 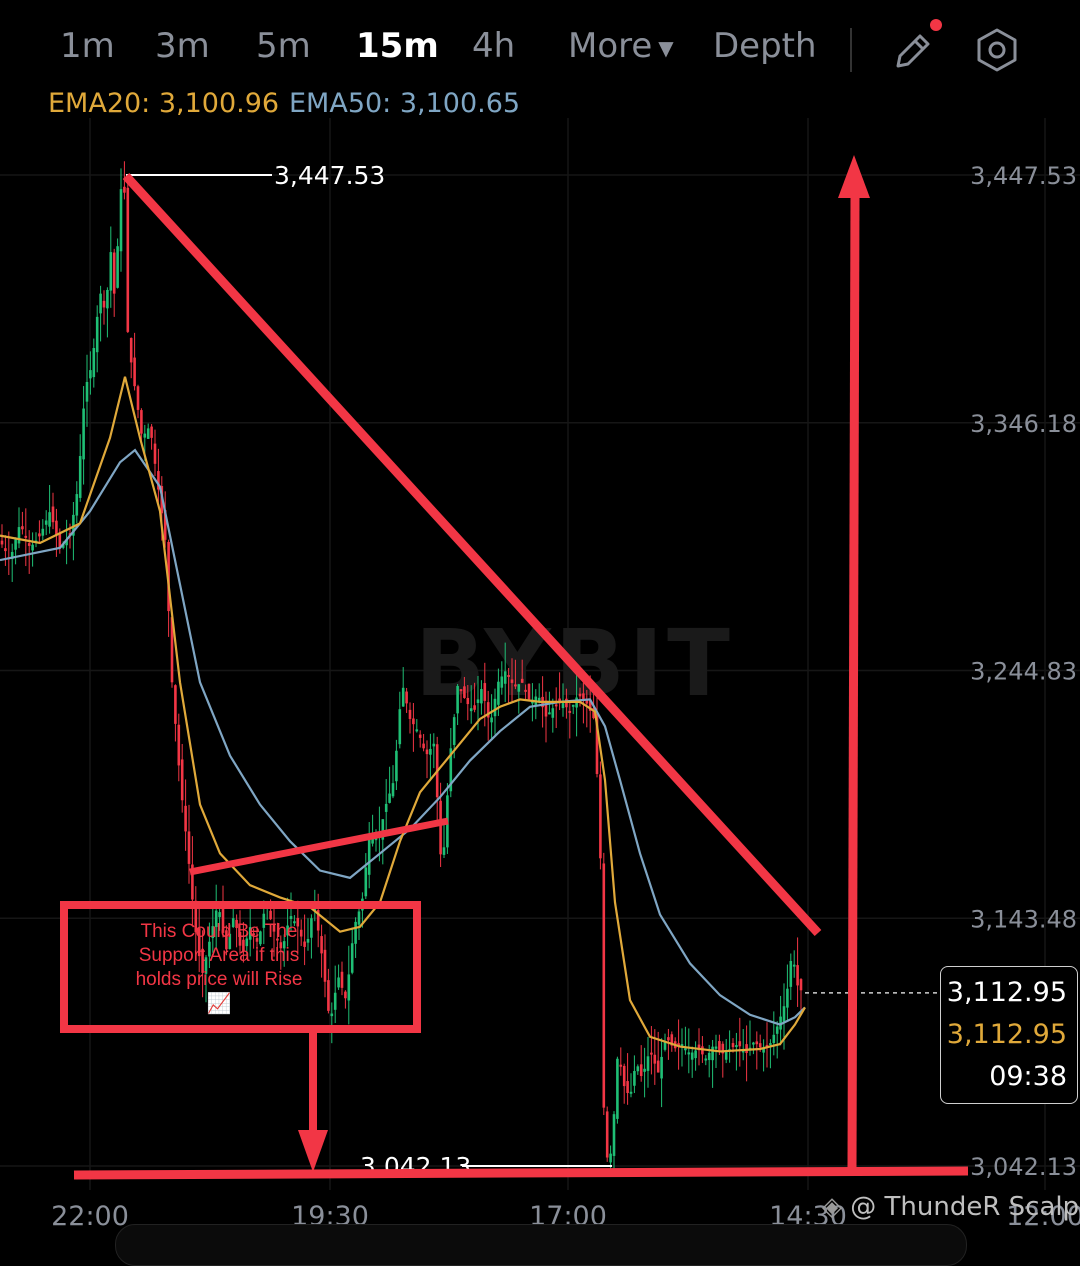 What do you see at coordinates (219, 931) in the screenshot?
I see `annotation-line-1: This Could Be The` at bounding box center [219, 931].